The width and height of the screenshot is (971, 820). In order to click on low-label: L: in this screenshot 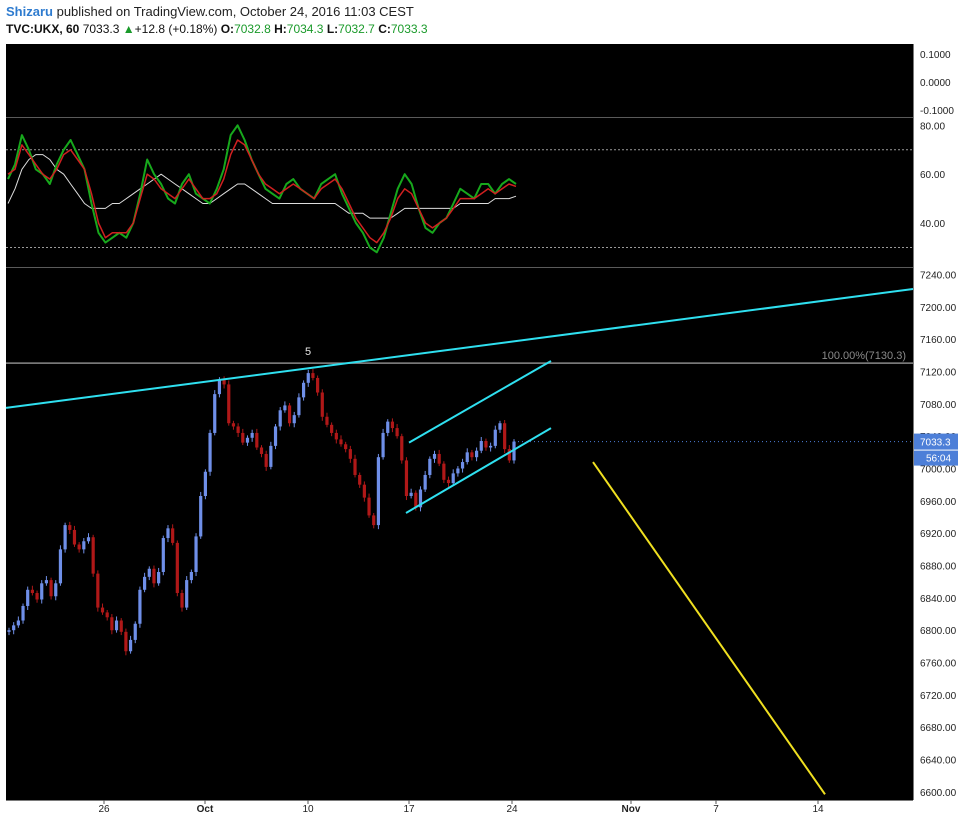, I will do `click(332, 29)`.